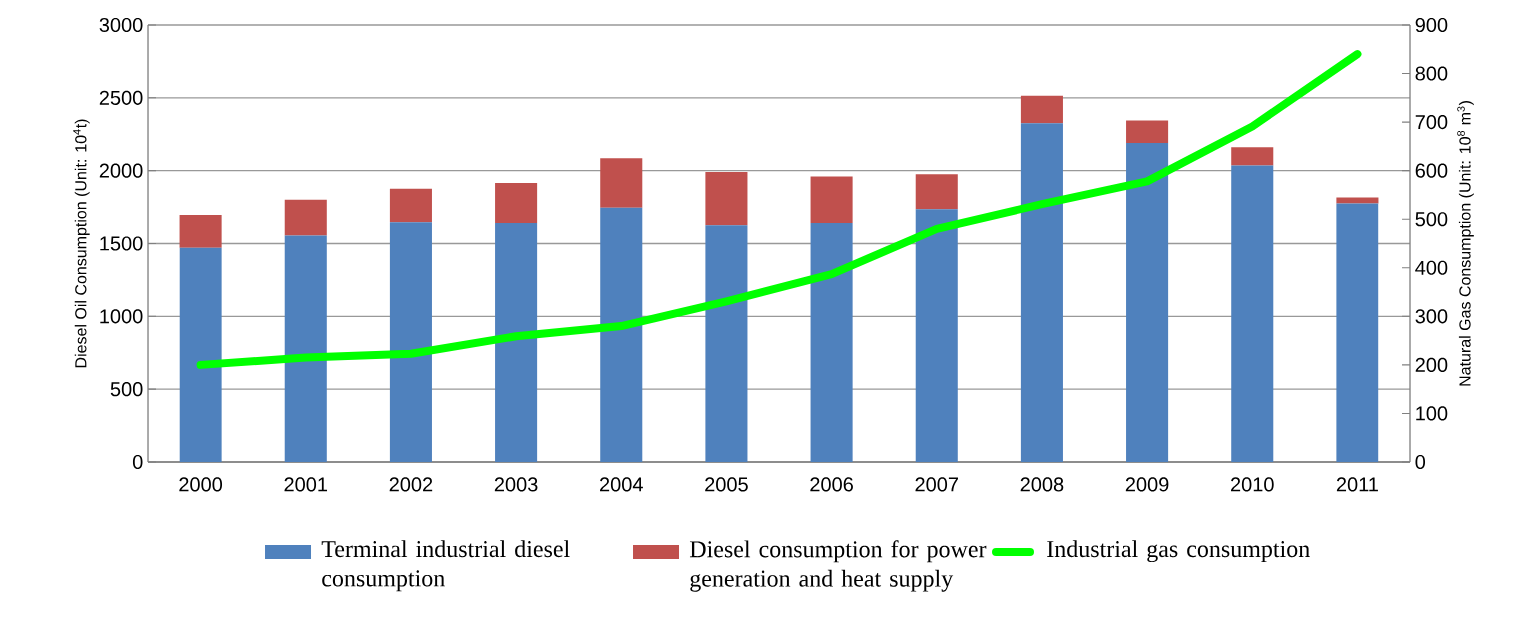 Image resolution: width=1538 pixels, height=631 pixels. Describe the element at coordinates (121, 316) in the screenshot. I see `y-tick-label: 1000` at that location.